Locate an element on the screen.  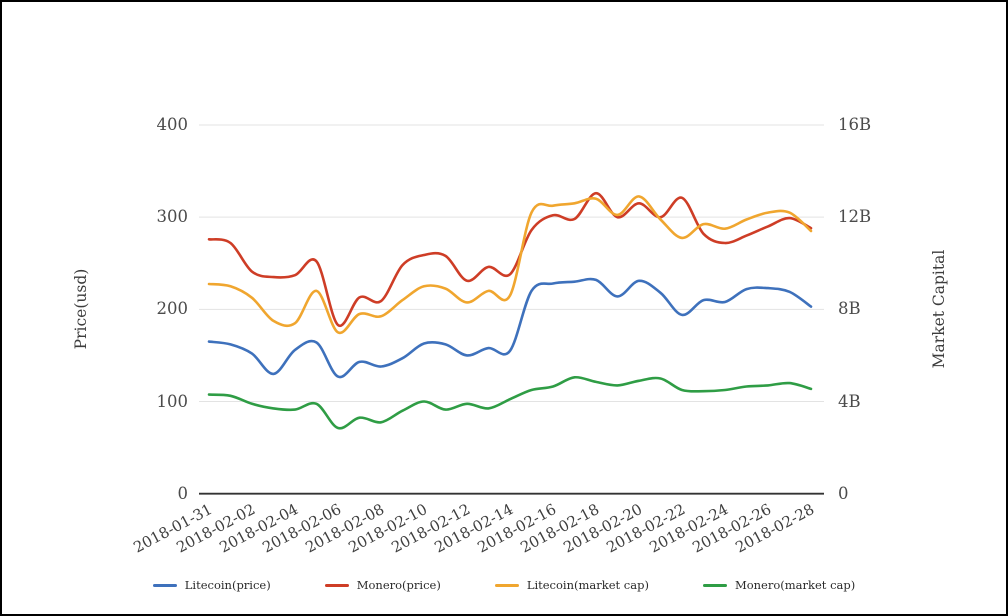
y-axis-left-tick-label: 0 is located at coordinates (183, 493).